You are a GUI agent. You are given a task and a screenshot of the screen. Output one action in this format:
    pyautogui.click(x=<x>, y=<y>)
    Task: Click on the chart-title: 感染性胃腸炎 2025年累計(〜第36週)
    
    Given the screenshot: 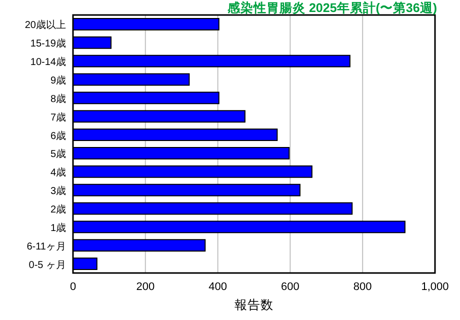 What is the action you would take?
    pyautogui.click(x=331, y=7)
    